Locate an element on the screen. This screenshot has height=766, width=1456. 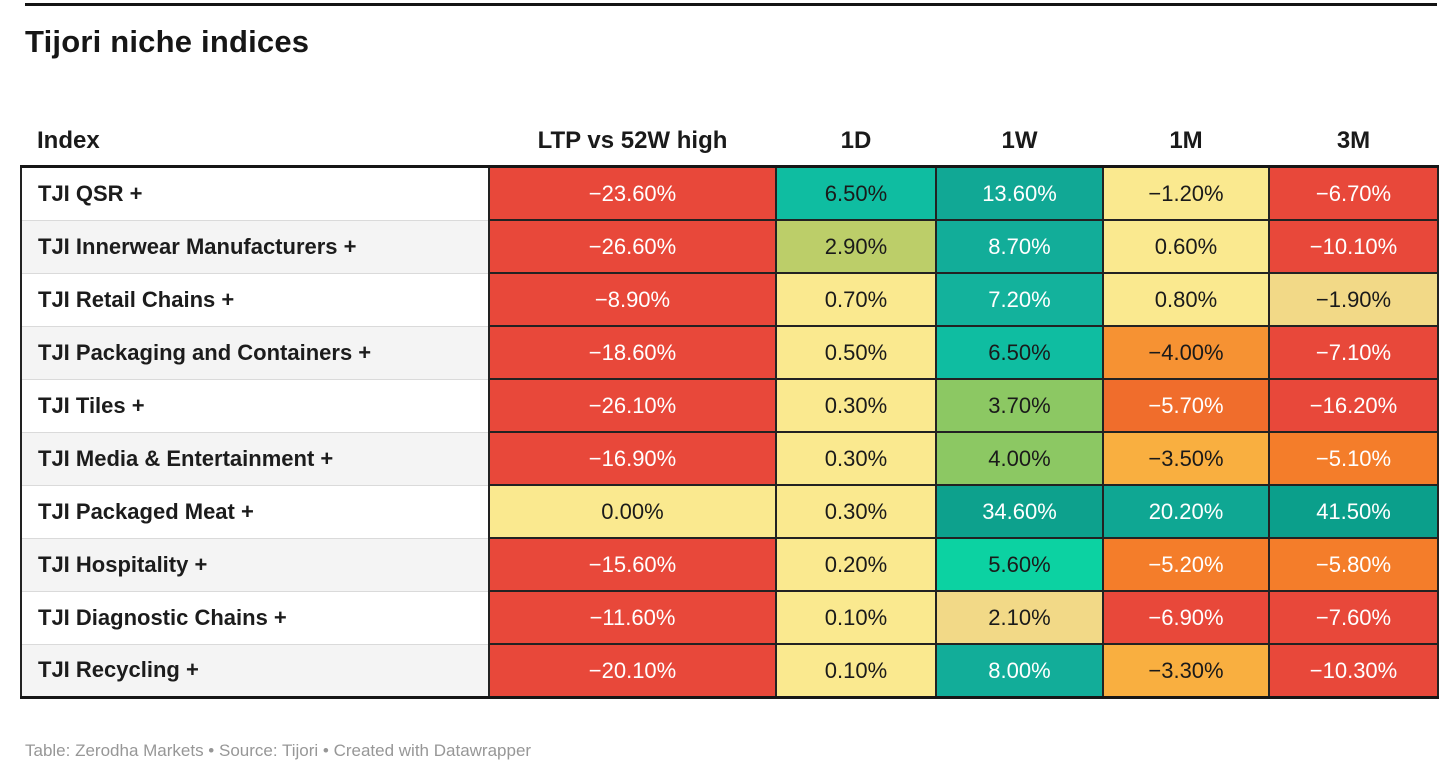
index-name-cell: TJI Retail Chains + is located at coordinates (254, 299).